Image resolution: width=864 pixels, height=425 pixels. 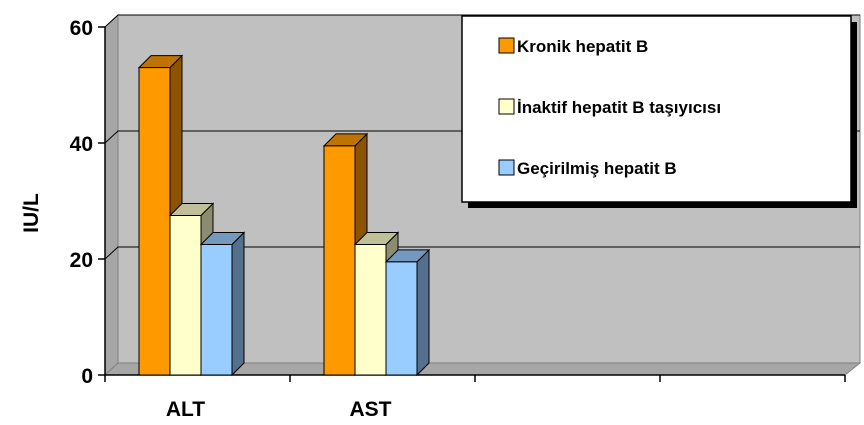 What do you see at coordinates (597, 168) in the screenshot?
I see `legend-entry: Geçirilmiş hepatit B` at bounding box center [597, 168].